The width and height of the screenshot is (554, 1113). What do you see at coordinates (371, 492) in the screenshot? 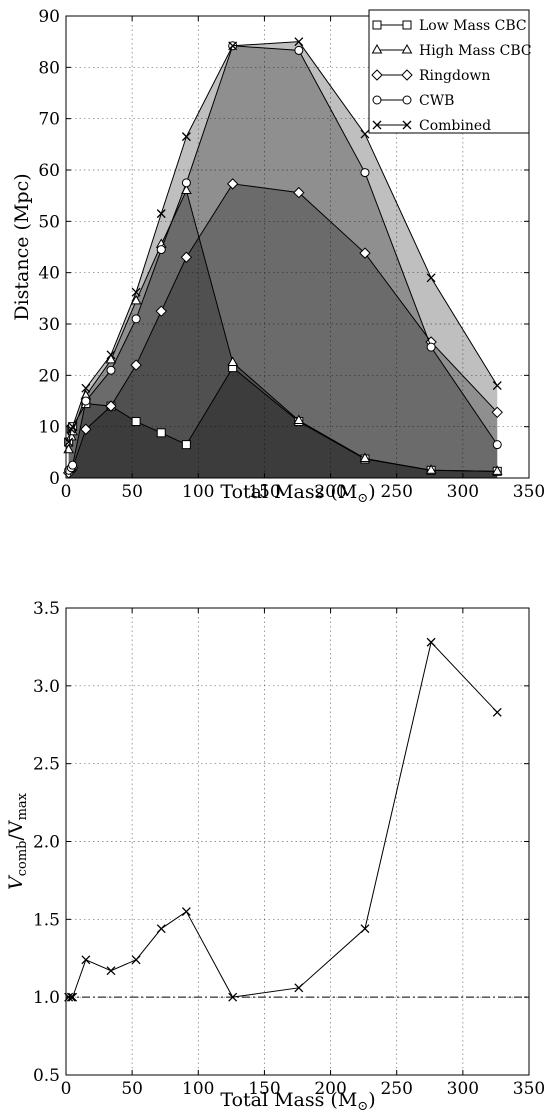
I see `x-axis-label-unit-close: )` at bounding box center [371, 492].